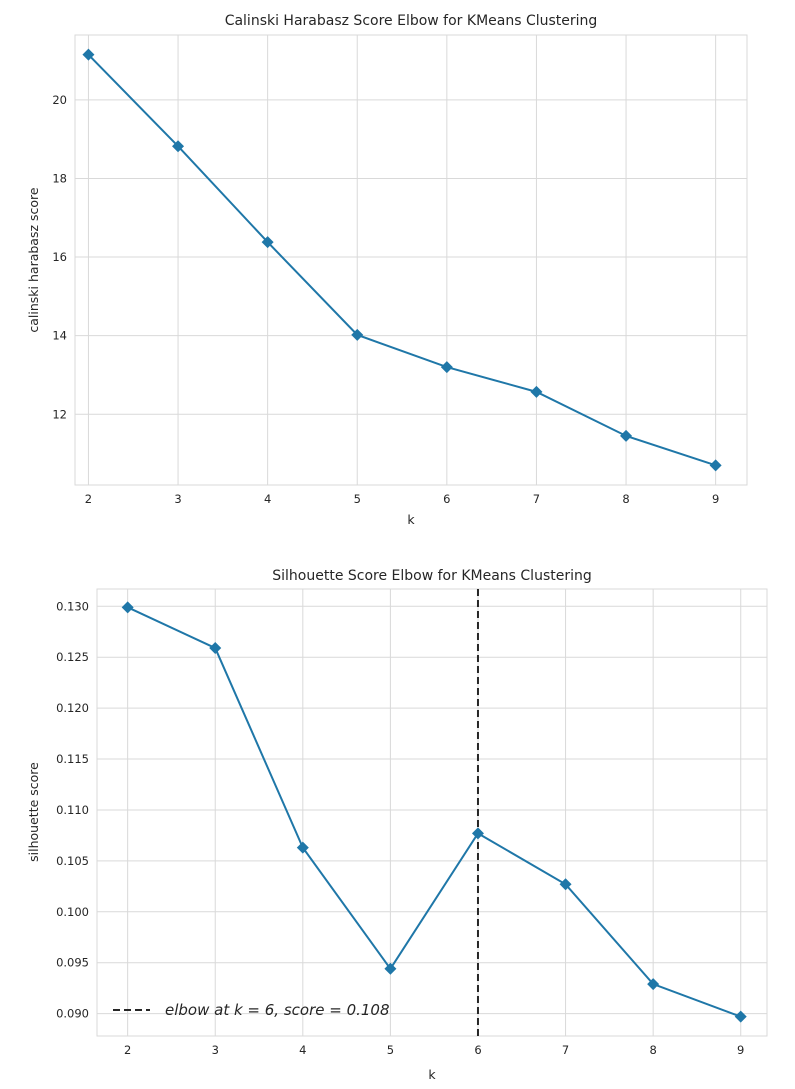 This screenshot has height=1089, width=795. What do you see at coordinates (59, 100) in the screenshot?
I see `y-tick-label: 20` at bounding box center [59, 100].